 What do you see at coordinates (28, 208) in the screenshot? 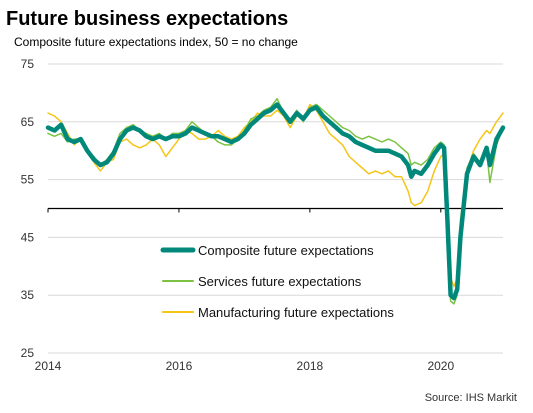
I see `y-axis-ticks: 75 65 55 45 35 25` at bounding box center [28, 208].